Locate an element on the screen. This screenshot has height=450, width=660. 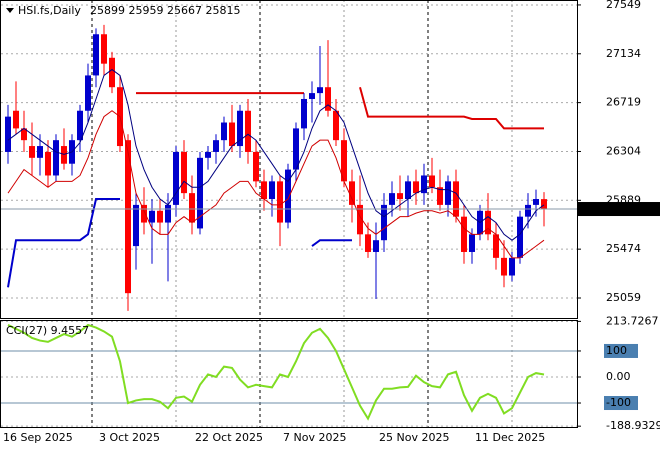
menu-triangle is located at coordinates (10, 10).